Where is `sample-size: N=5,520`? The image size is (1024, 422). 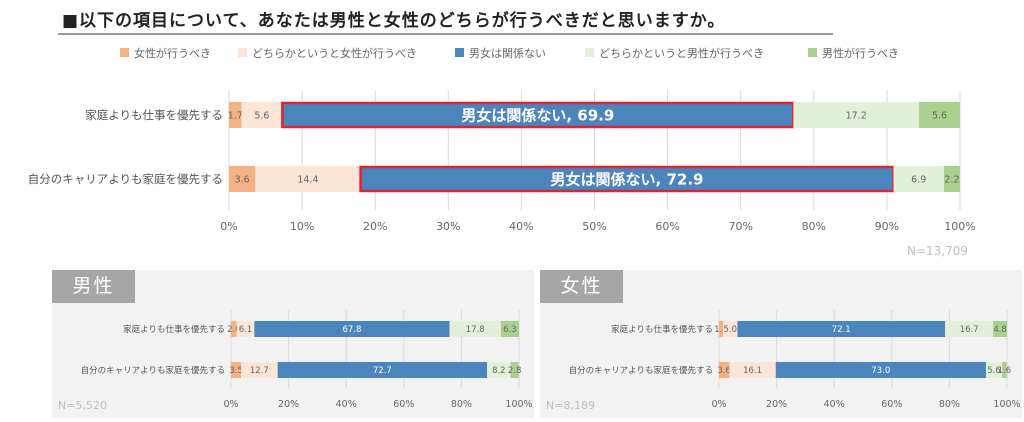 sample-size: N=5,520 is located at coordinates (82, 405).